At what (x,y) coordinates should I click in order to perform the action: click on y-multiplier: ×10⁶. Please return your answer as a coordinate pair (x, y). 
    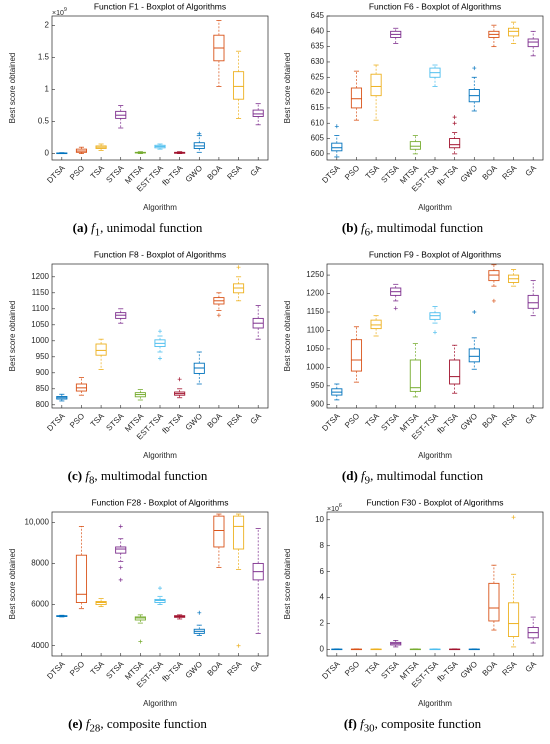
    Looking at the image, I should click on (334, 507).